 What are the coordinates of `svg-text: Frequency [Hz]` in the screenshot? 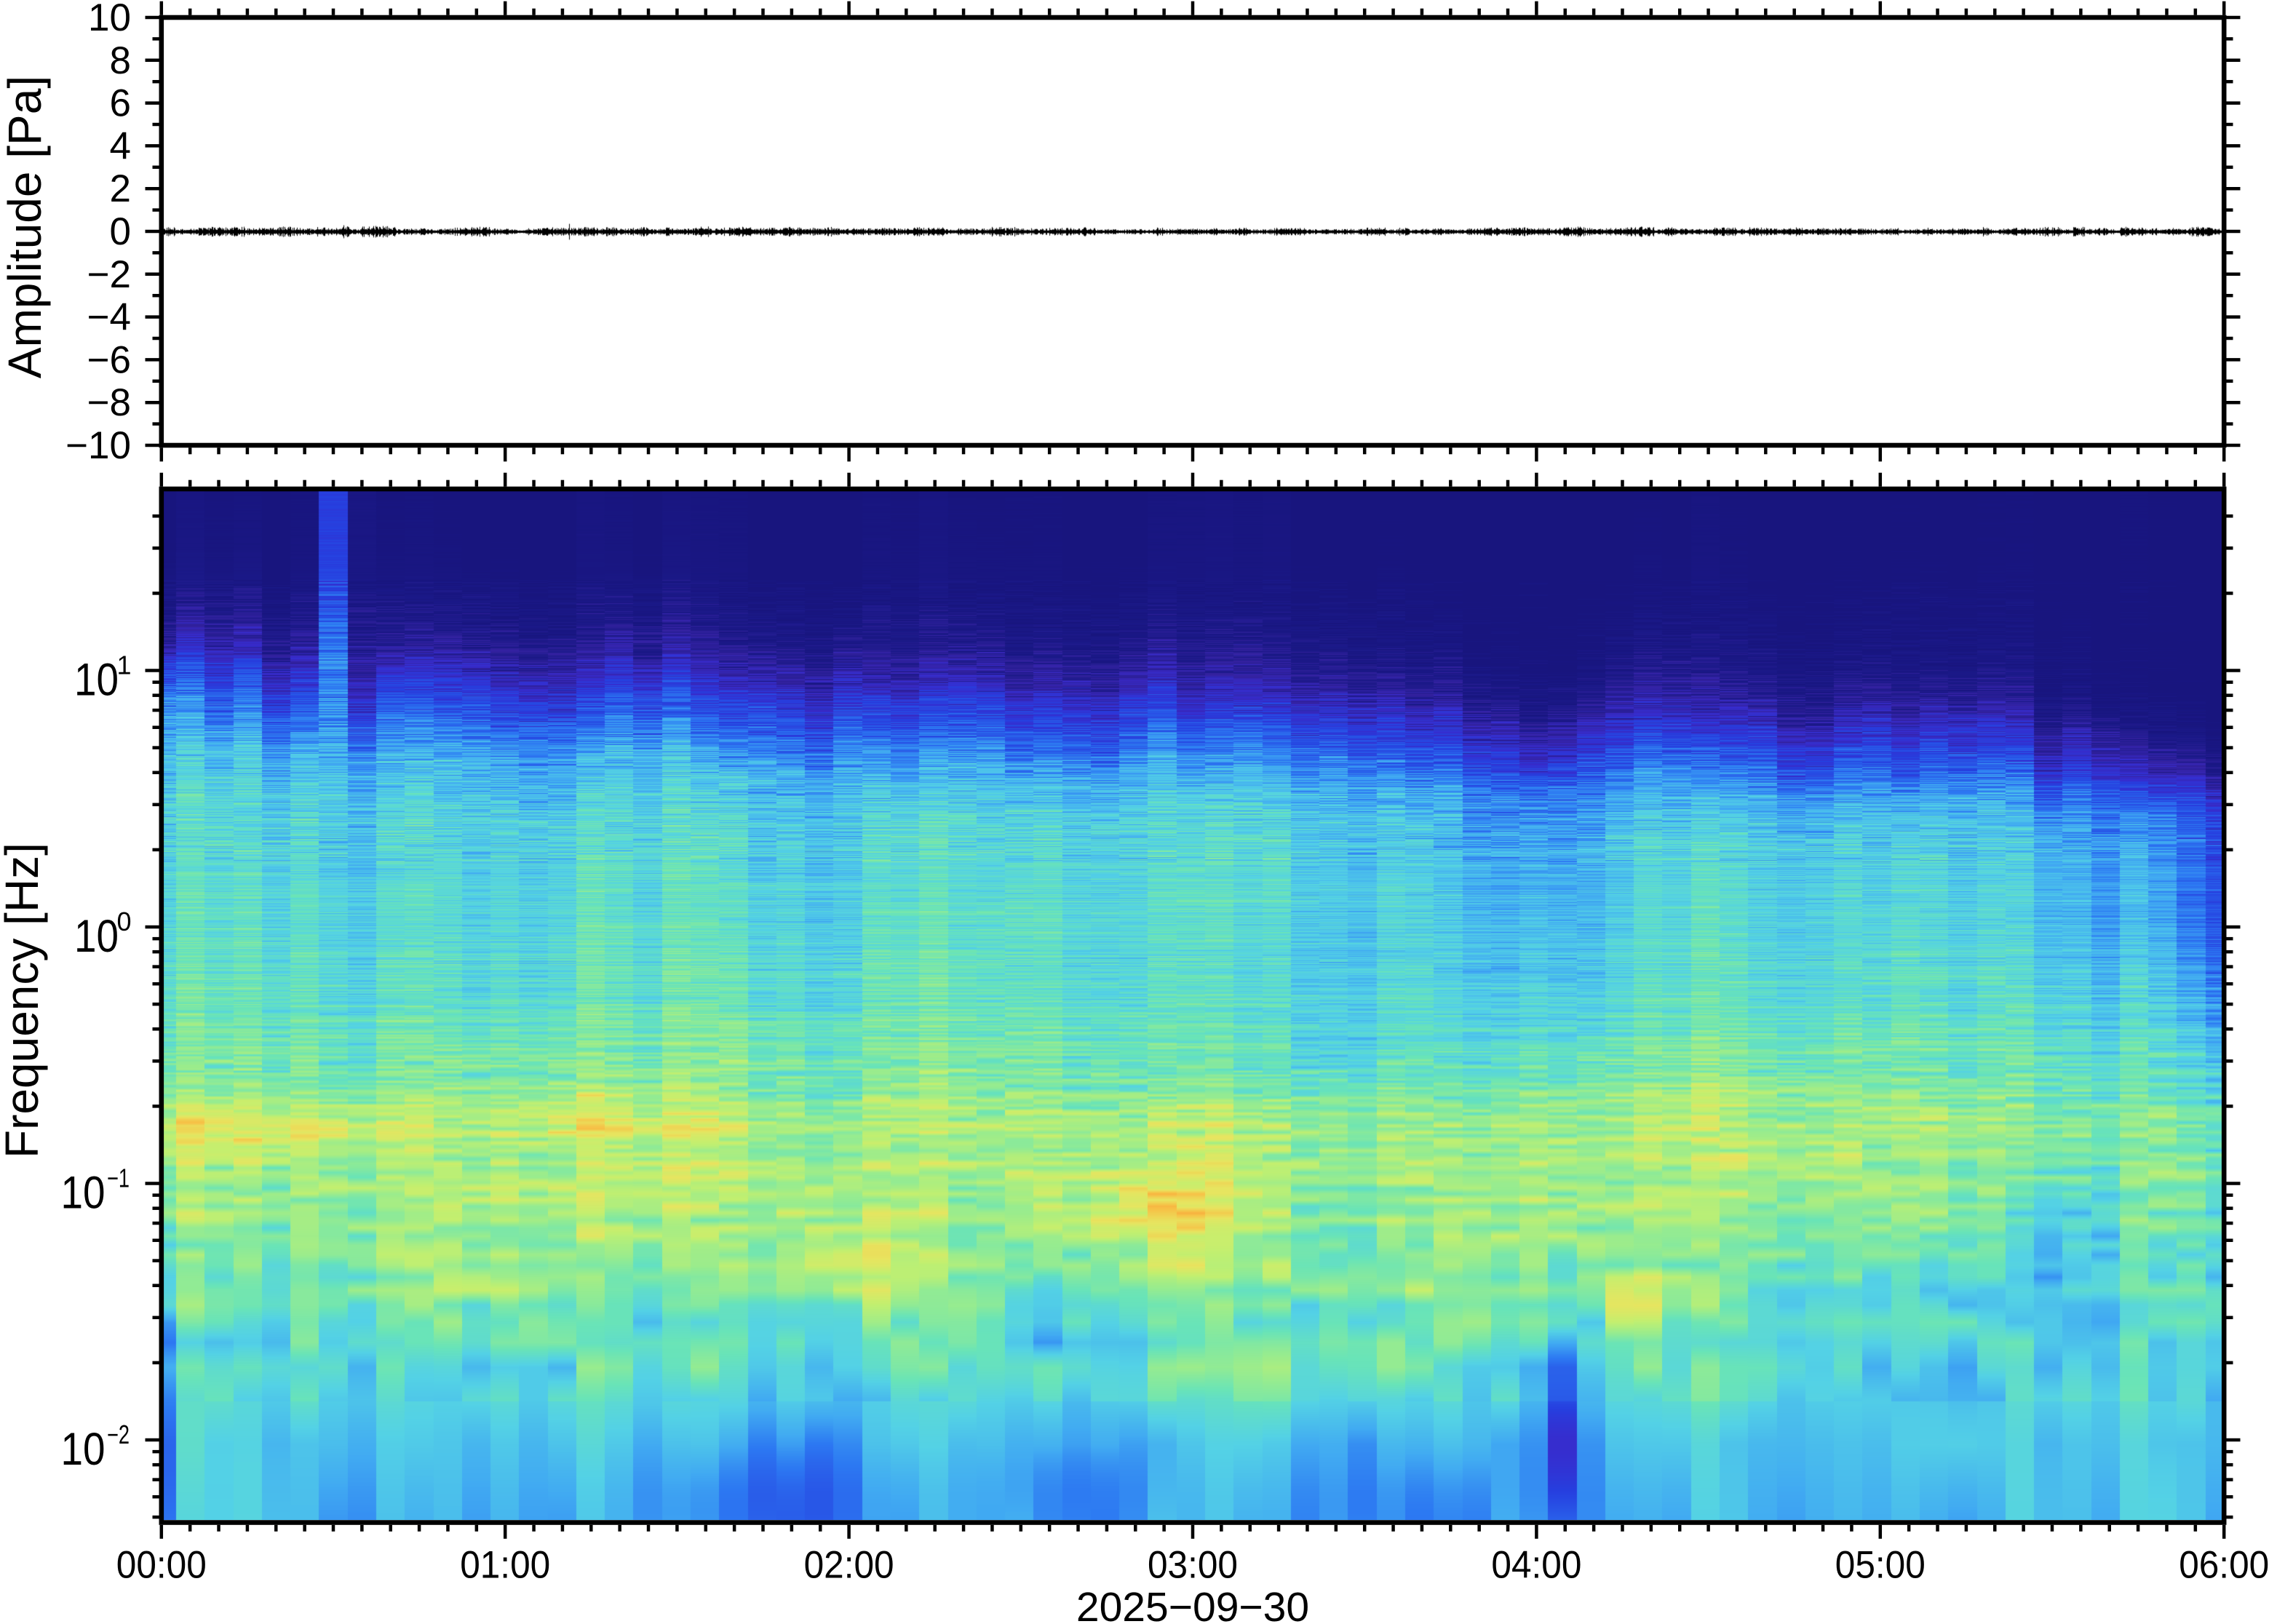 It's located at (24, 1000).